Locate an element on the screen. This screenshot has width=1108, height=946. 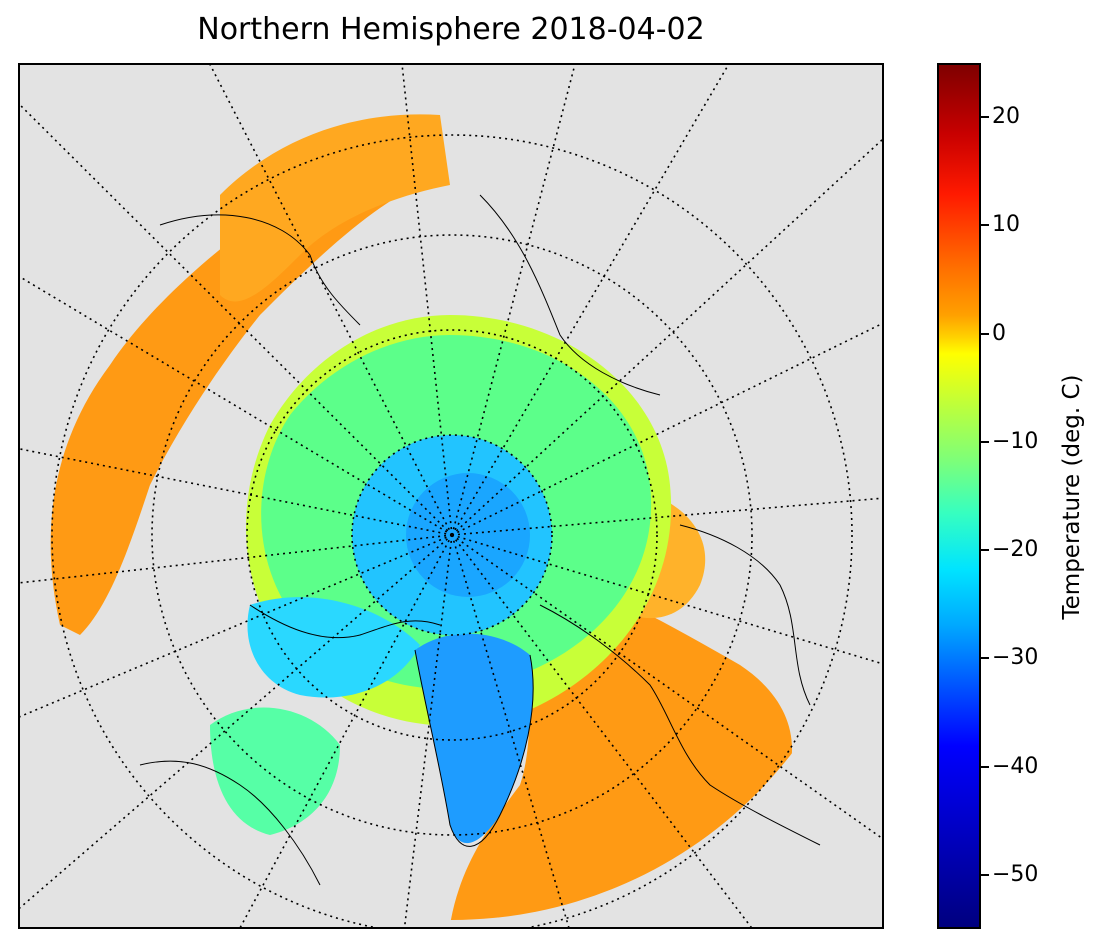
colorbar-tick-label: −50 is located at coordinates (1015, 874).